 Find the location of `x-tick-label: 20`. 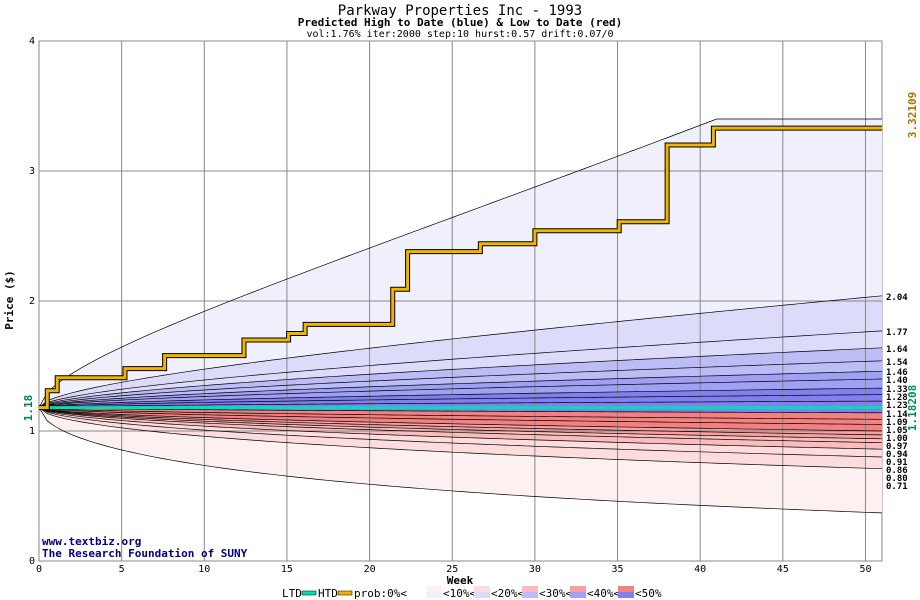

x-tick-label: 20 is located at coordinates (370, 569).